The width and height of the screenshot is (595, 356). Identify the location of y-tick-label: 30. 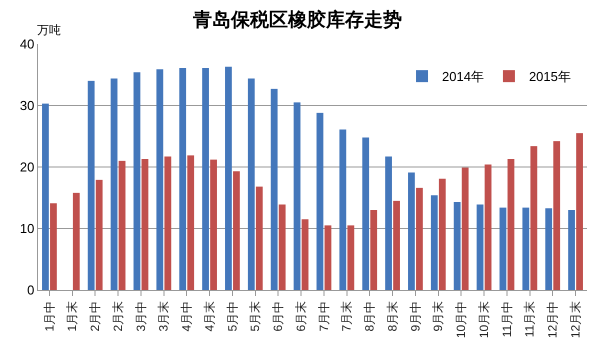
(27, 106).